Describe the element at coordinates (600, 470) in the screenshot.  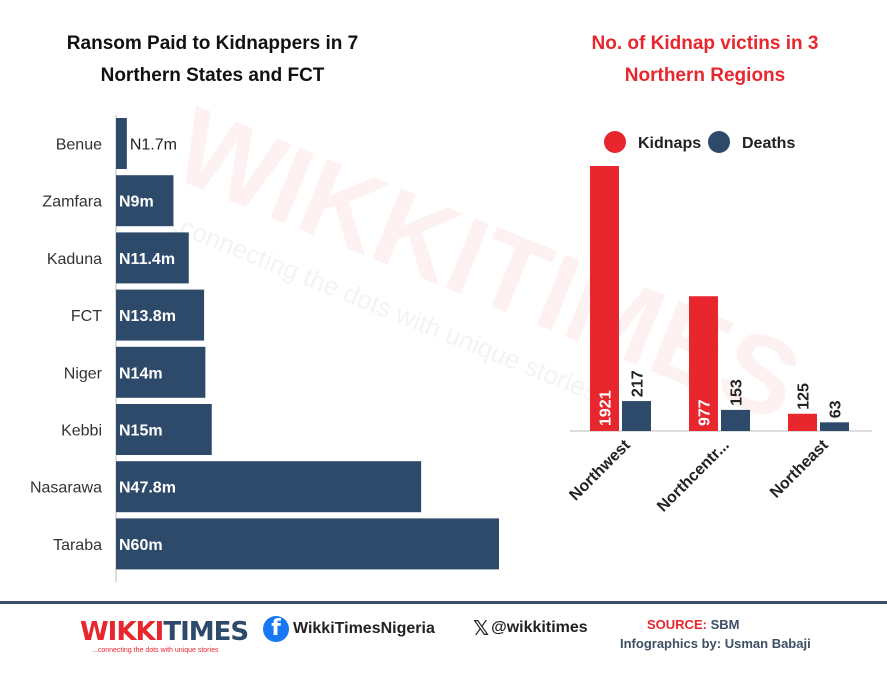
I see `kidnap-category-label: Northwest` at that location.